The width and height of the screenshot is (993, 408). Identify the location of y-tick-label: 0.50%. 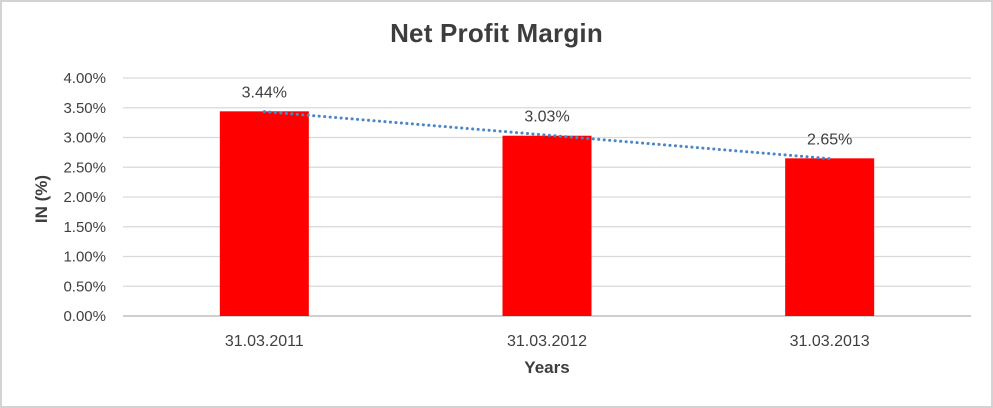
(84, 286).